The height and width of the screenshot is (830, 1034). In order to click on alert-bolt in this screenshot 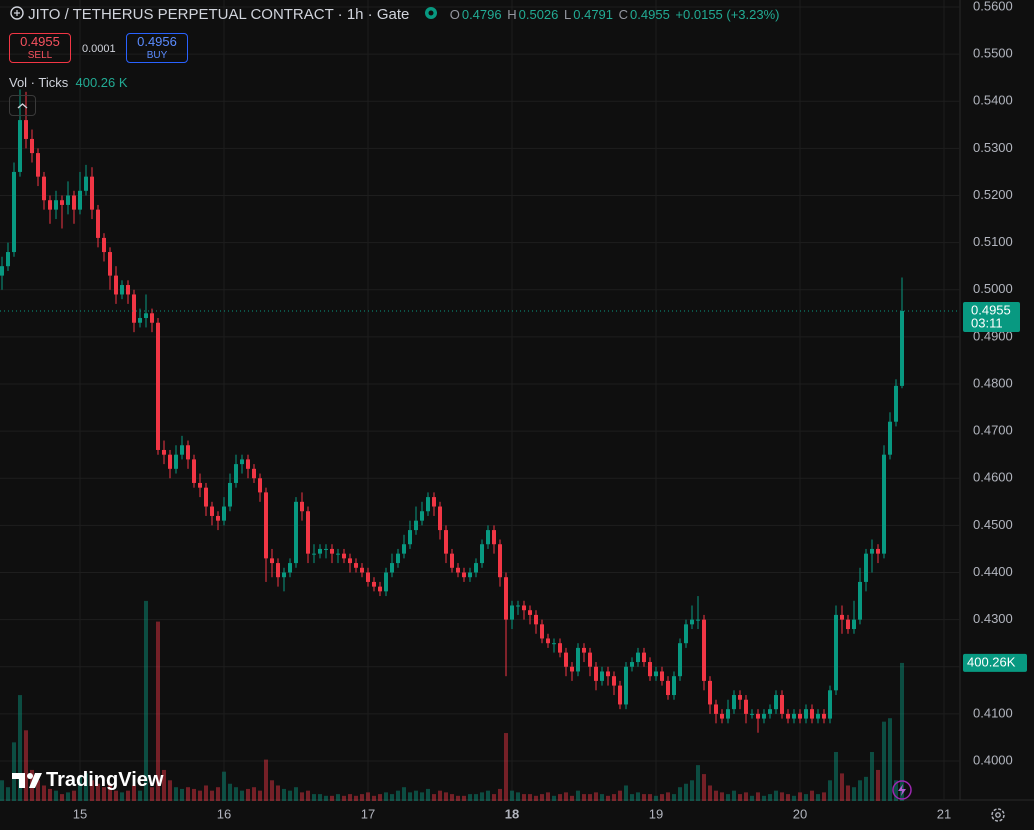, I will do `click(902, 790)`.